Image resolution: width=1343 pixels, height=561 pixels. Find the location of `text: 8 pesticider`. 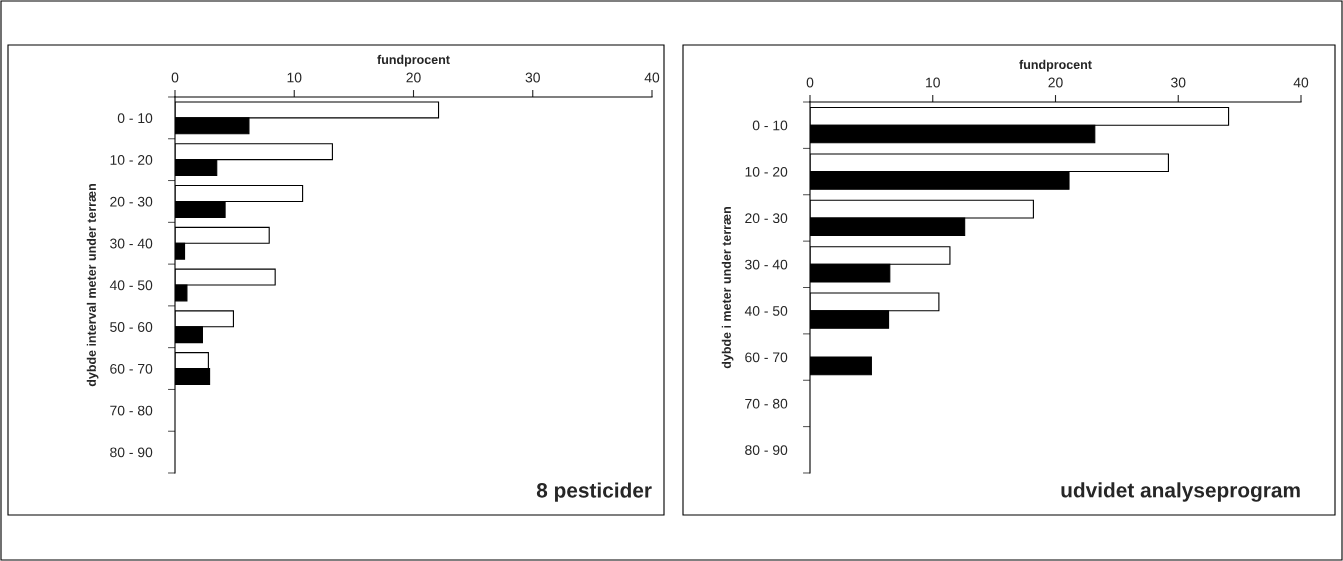

text: 8 pesticider is located at coordinates (594, 492).